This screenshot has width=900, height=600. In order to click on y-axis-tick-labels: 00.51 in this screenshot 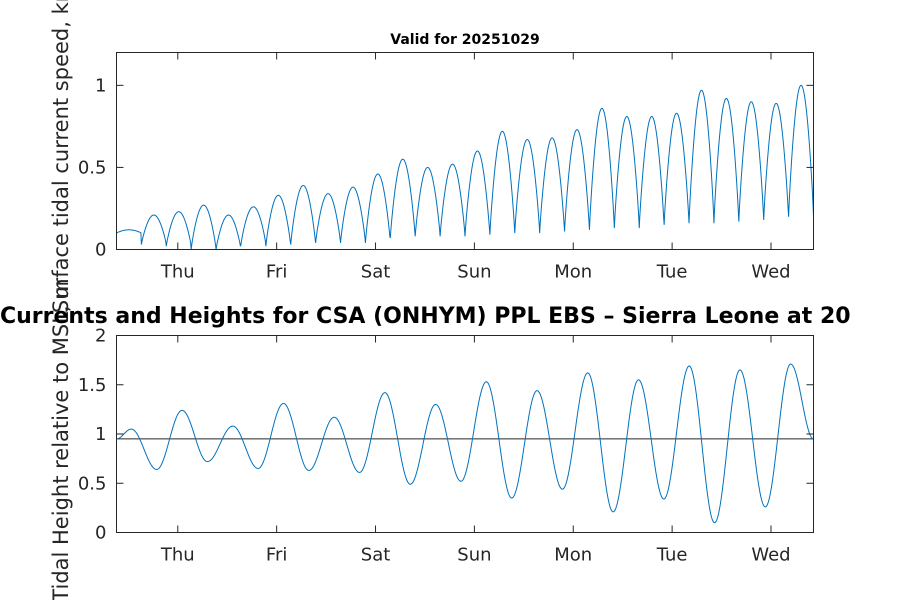, I will do `click(92, 167)`.